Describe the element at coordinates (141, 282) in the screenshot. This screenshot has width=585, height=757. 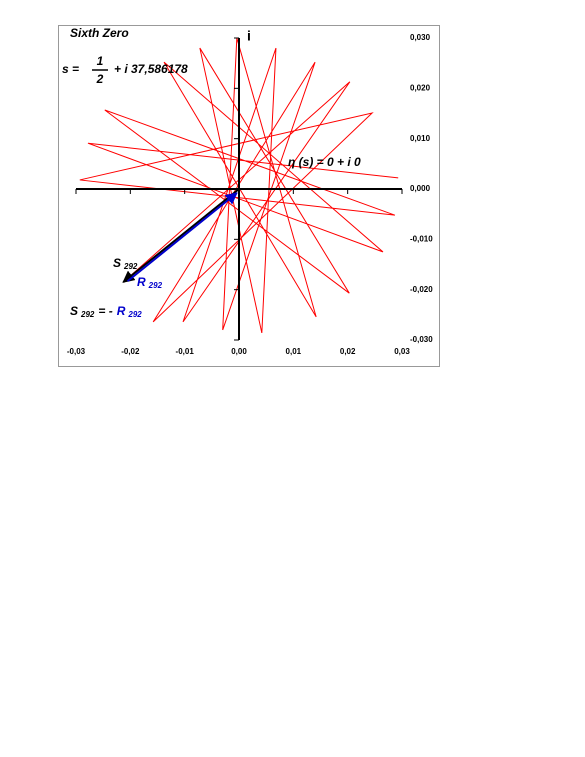
I see `r-label-text: R` at that location.